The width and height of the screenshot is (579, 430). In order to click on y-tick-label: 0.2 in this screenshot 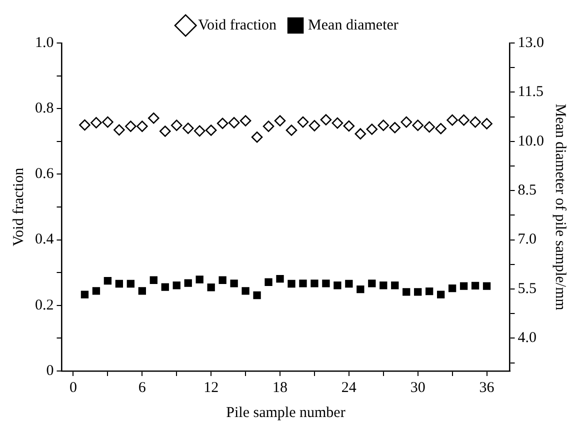, I will do `click(44, 305)`.